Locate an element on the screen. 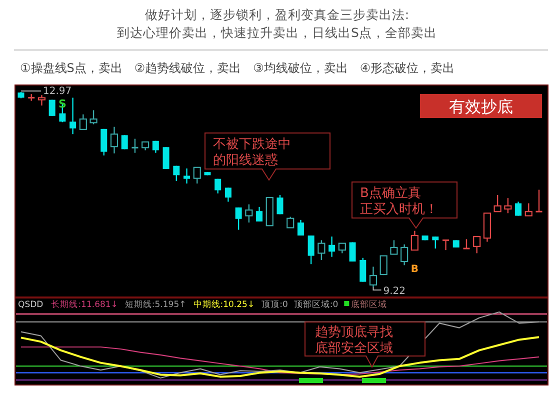 Image resolution: width=555 pixels, height=393 pixels. annotation: 9.22 is located at coordinates (394, 291).